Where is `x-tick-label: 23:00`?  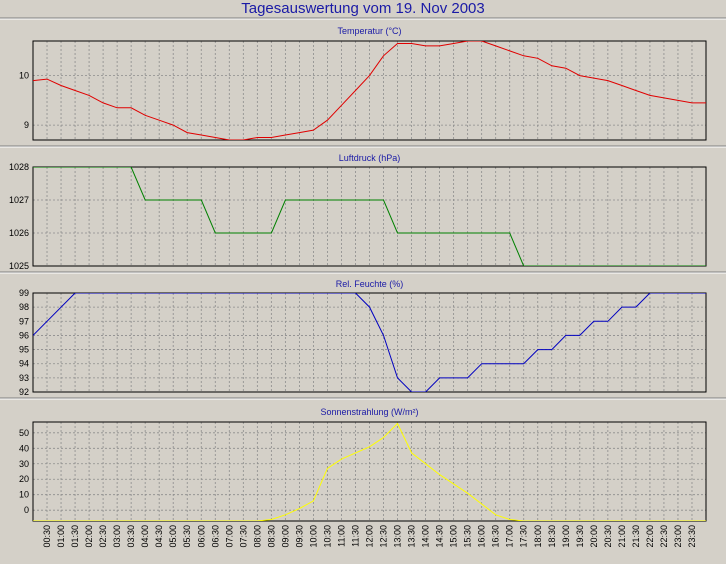
x-tick-label: 23:00 is located at coordinates (678, 536).